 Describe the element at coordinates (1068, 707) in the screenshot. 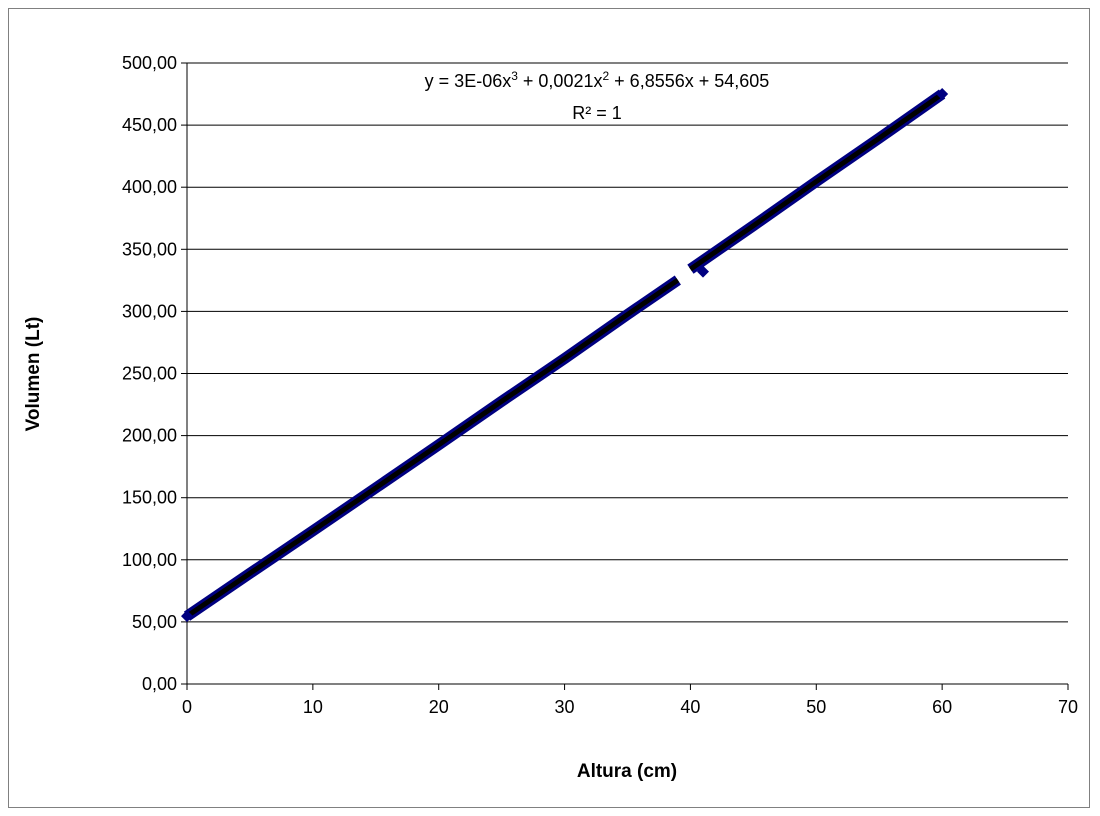

I see `x-tick-label: 70` at that location.